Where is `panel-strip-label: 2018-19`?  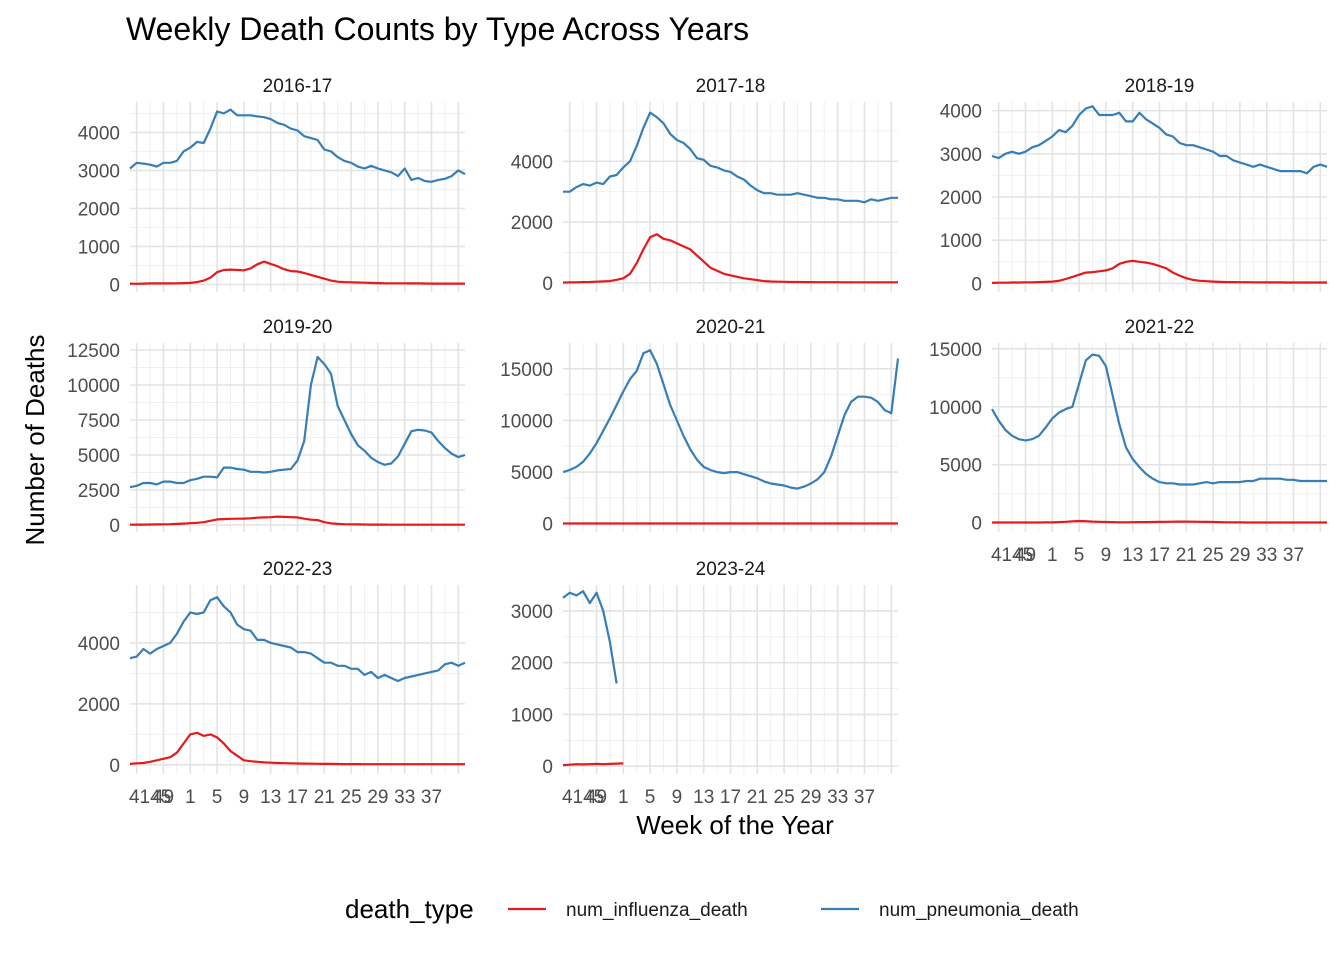
panel-strip-label: 2018-19 is located at coordinates (1160, 86).